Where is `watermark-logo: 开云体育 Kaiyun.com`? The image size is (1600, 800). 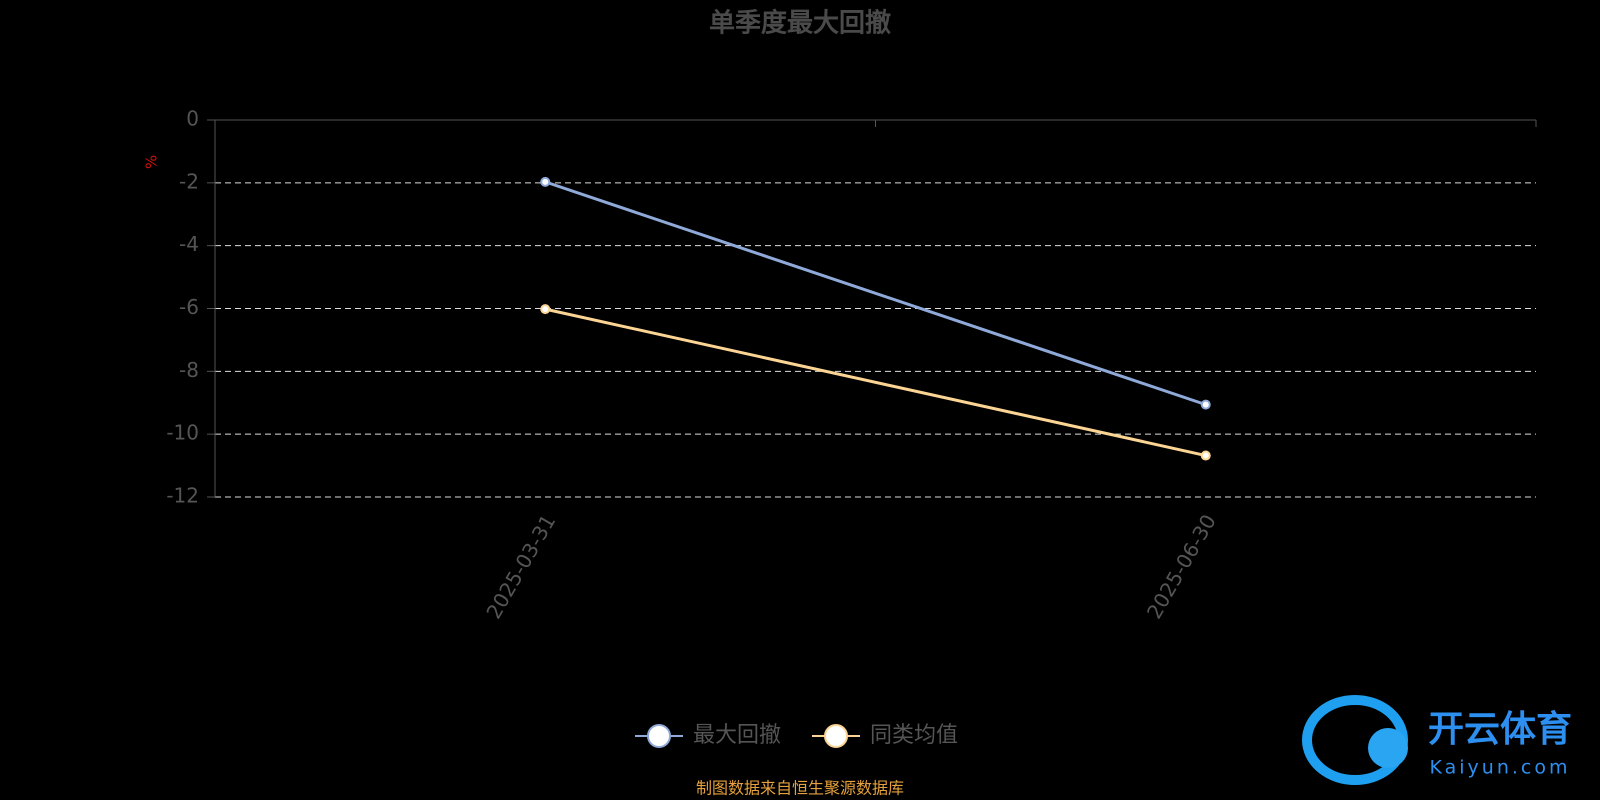 watermark-logo: 开云体育 Kaiyun.com is located at coordinates (1437, 740).